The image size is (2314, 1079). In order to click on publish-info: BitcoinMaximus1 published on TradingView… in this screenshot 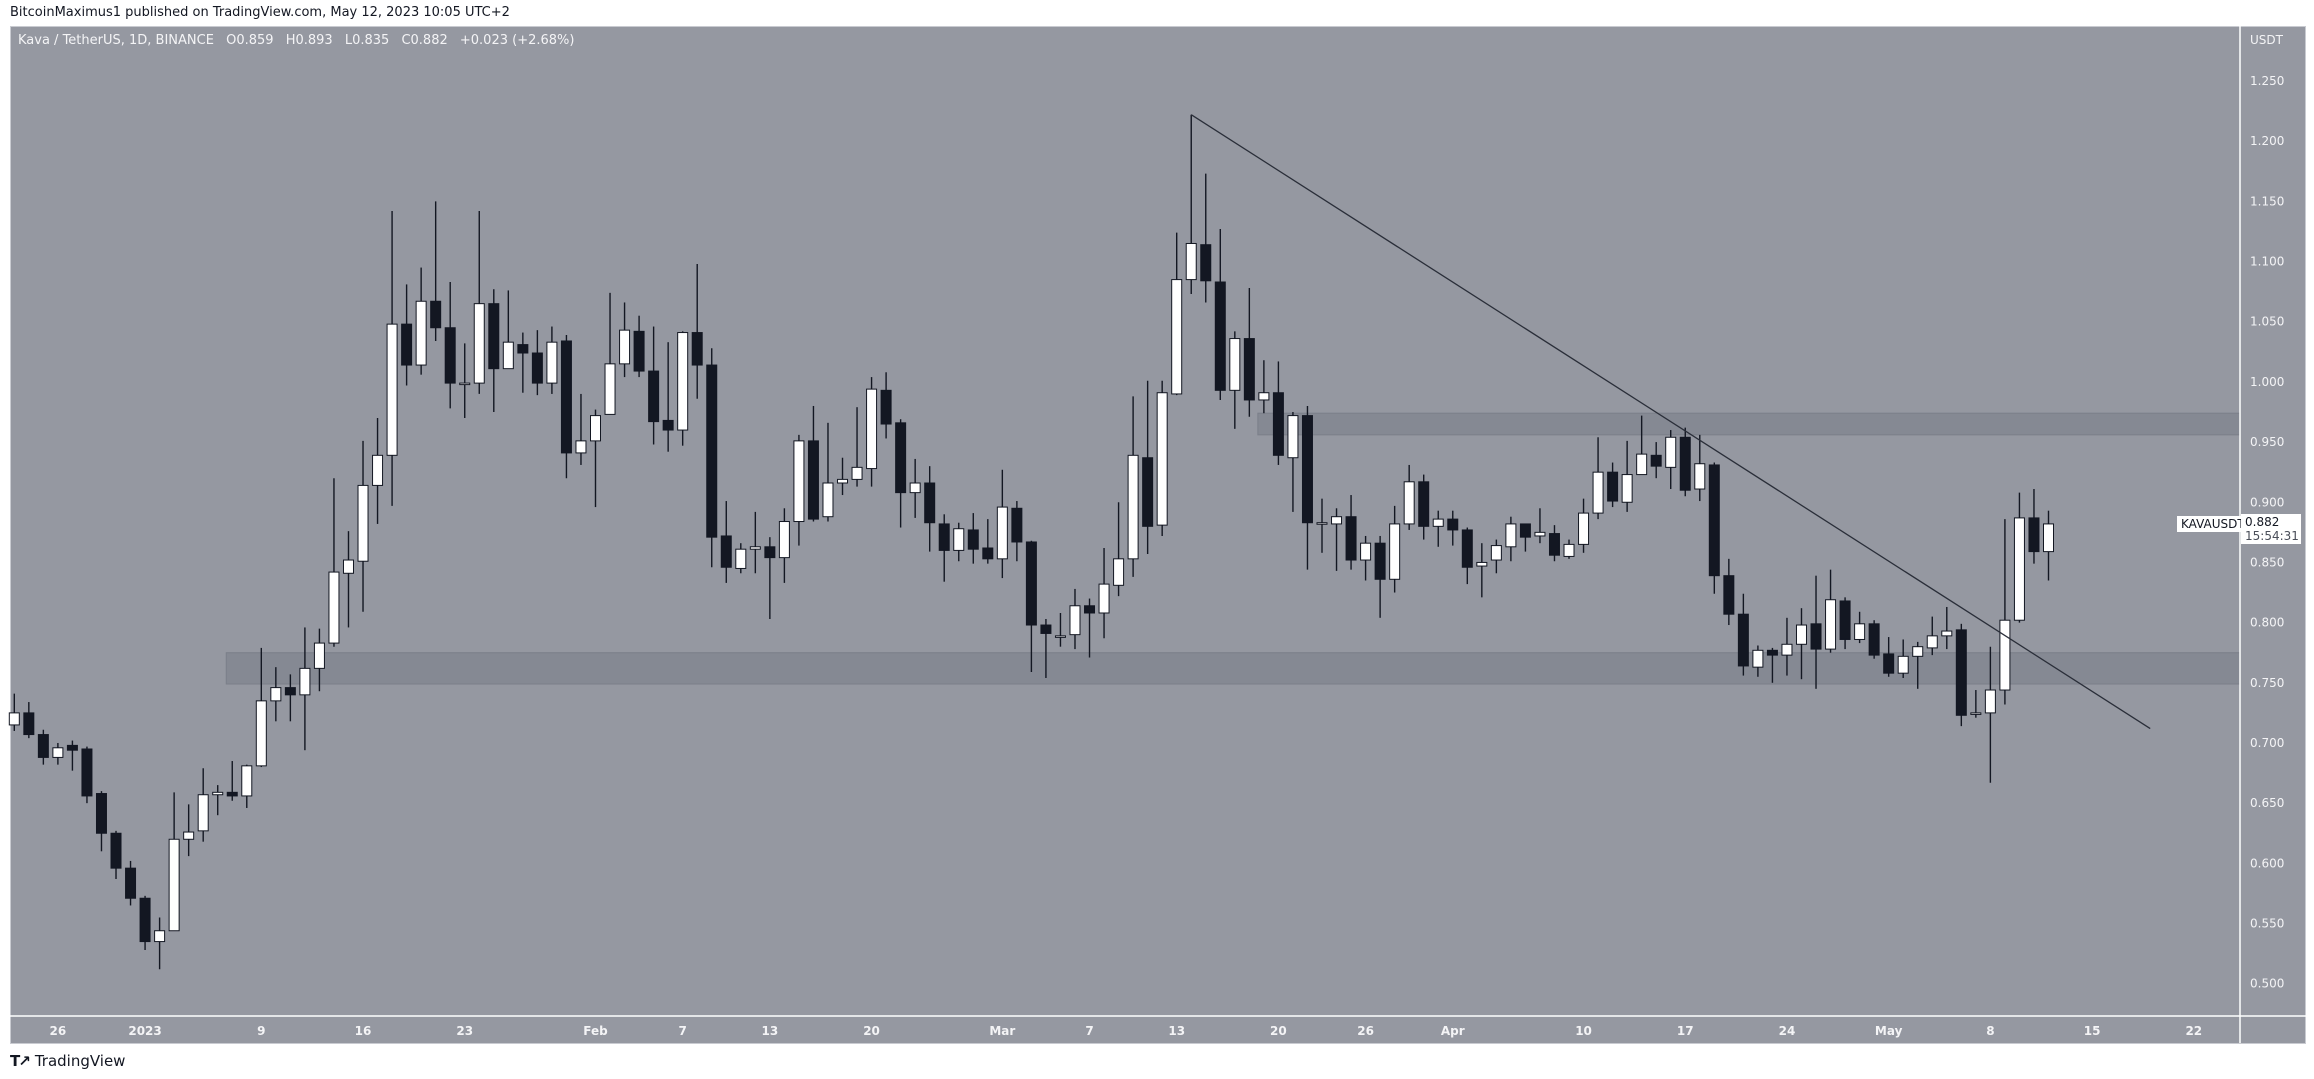, I will do `click(260, 12)`.